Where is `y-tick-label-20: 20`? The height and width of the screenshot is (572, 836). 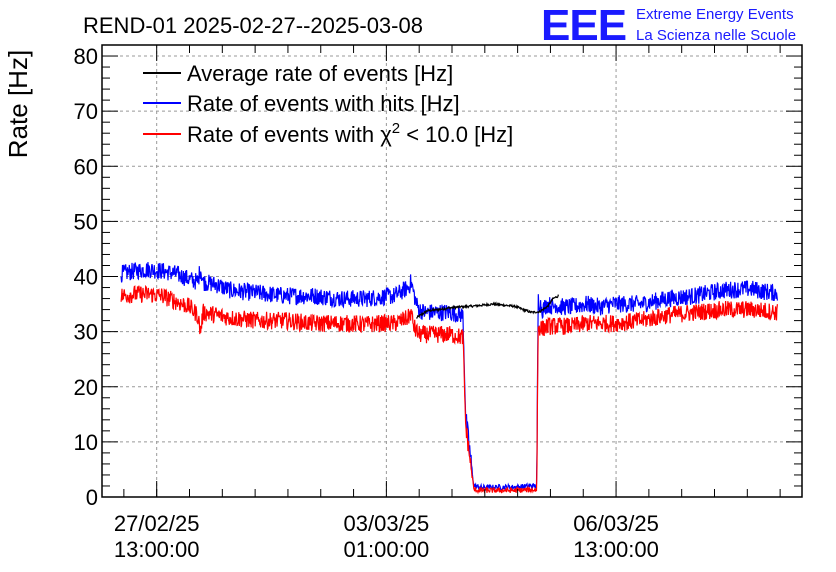 y-tick-label-20: 20 is located at coordinates (86, 387).